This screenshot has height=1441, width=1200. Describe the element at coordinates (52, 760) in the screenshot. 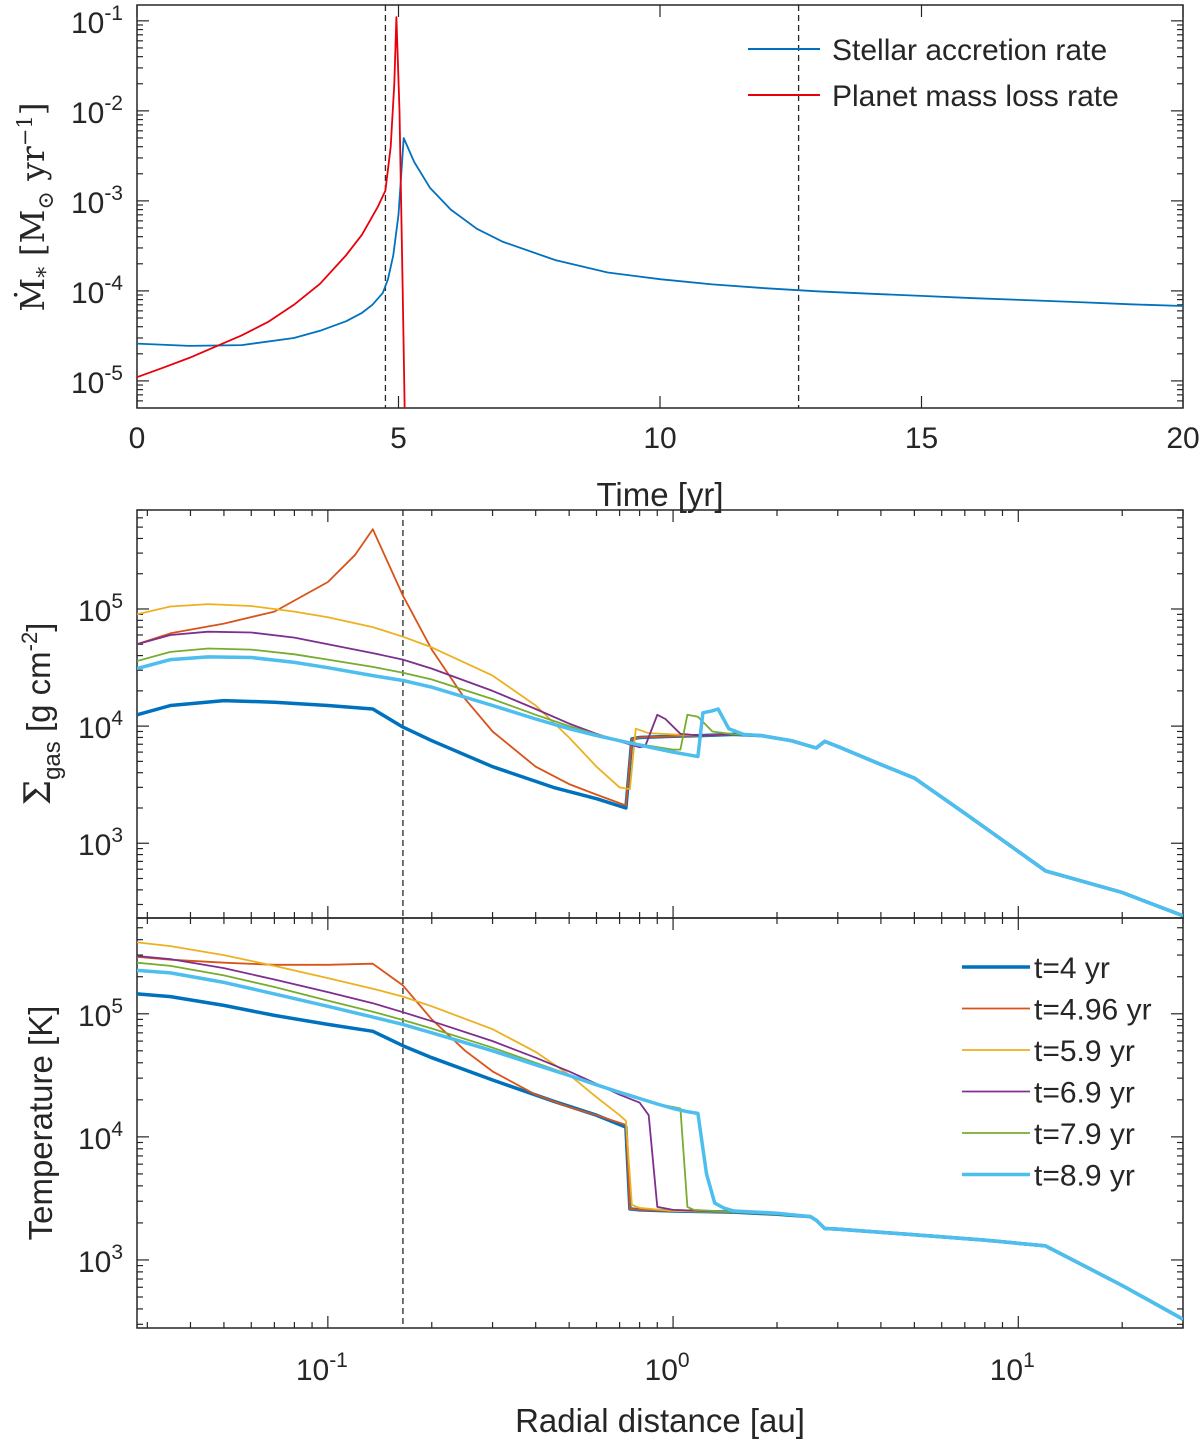

I see `y-axis-label-part: gas` at that location.